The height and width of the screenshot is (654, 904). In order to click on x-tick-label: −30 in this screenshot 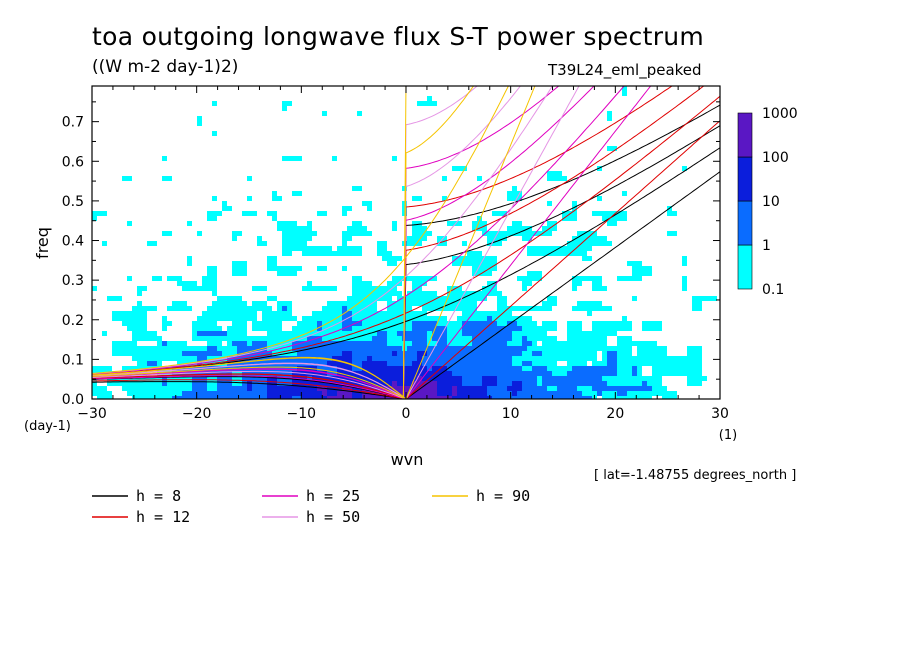, I will do `click(92, 414)`.